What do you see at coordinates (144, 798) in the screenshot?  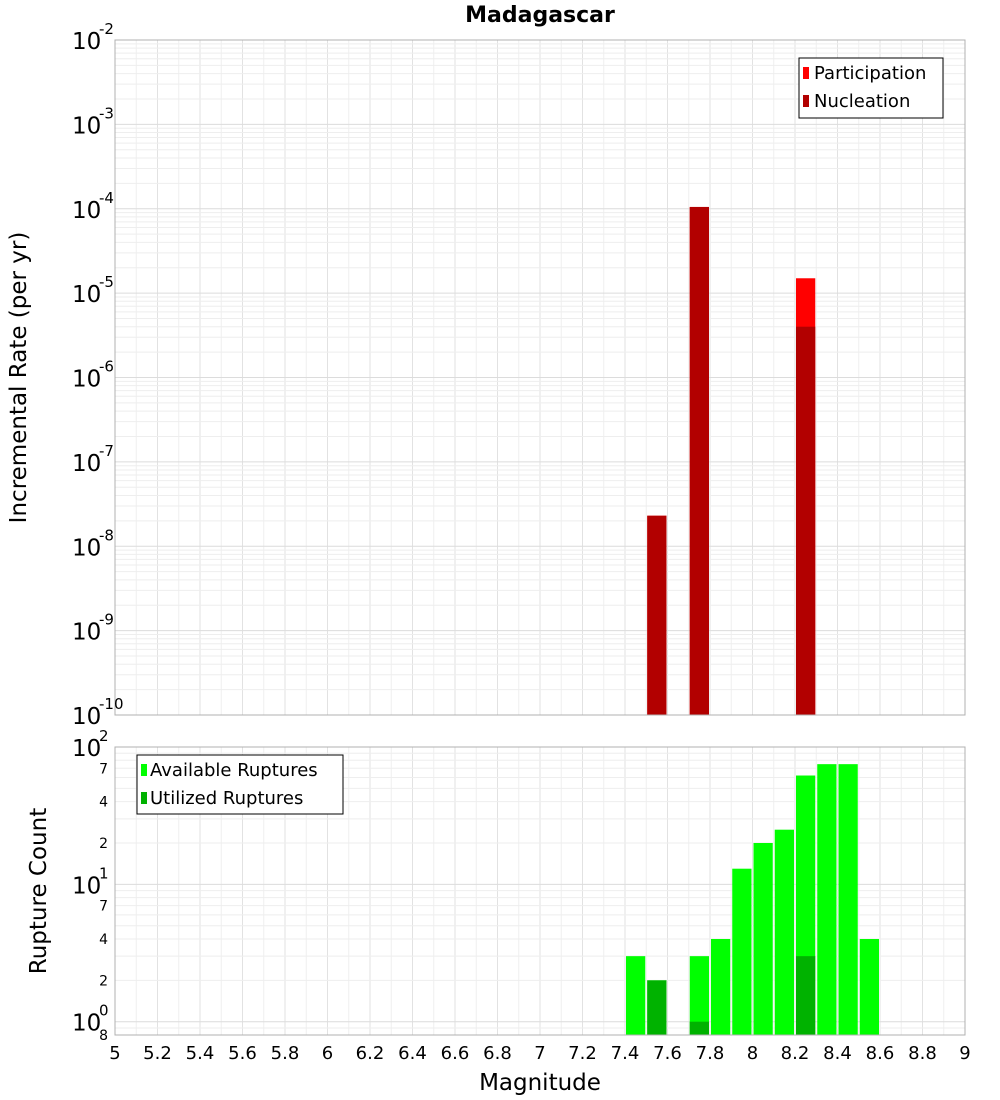 I see `legend-swatch-utilized-ruptures` at bounding box center [144, 798].